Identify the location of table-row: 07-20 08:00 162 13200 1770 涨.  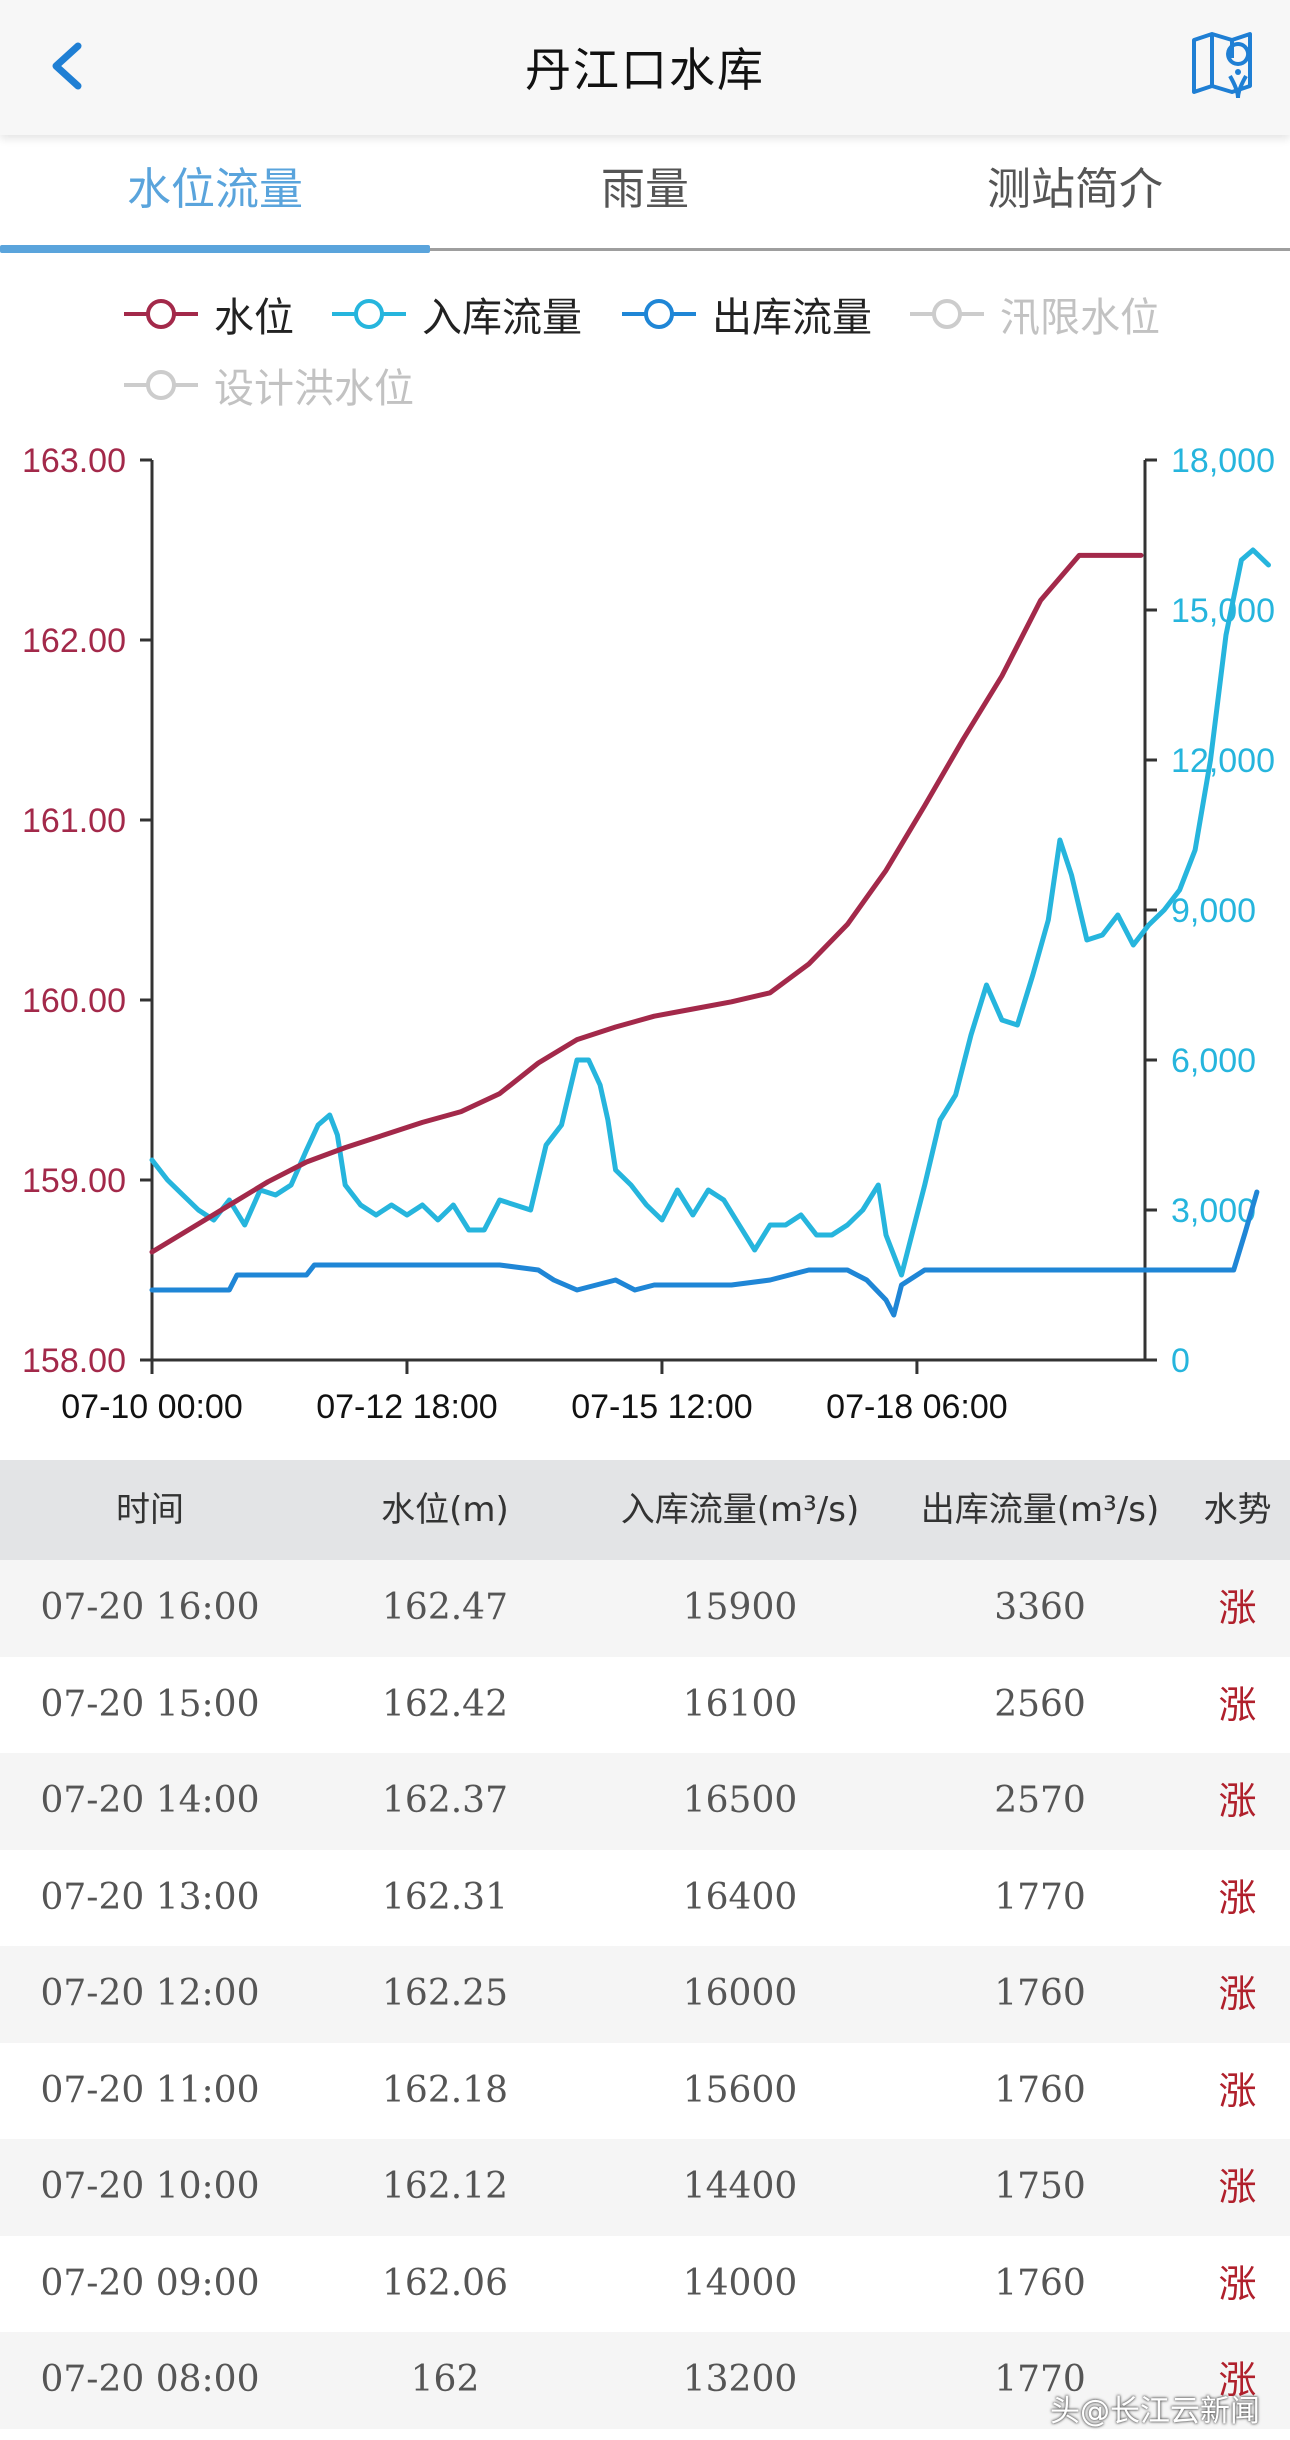
(645, 2380).